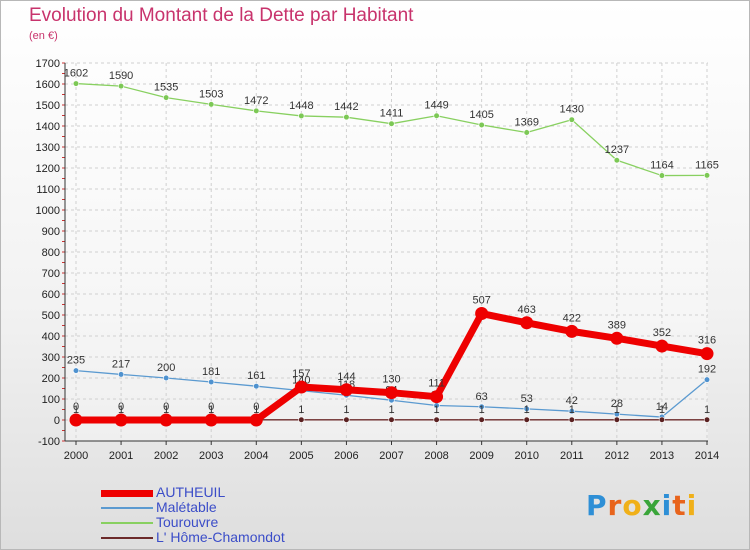  I want to click on x-tick-label: 2001, so click(121, 456).